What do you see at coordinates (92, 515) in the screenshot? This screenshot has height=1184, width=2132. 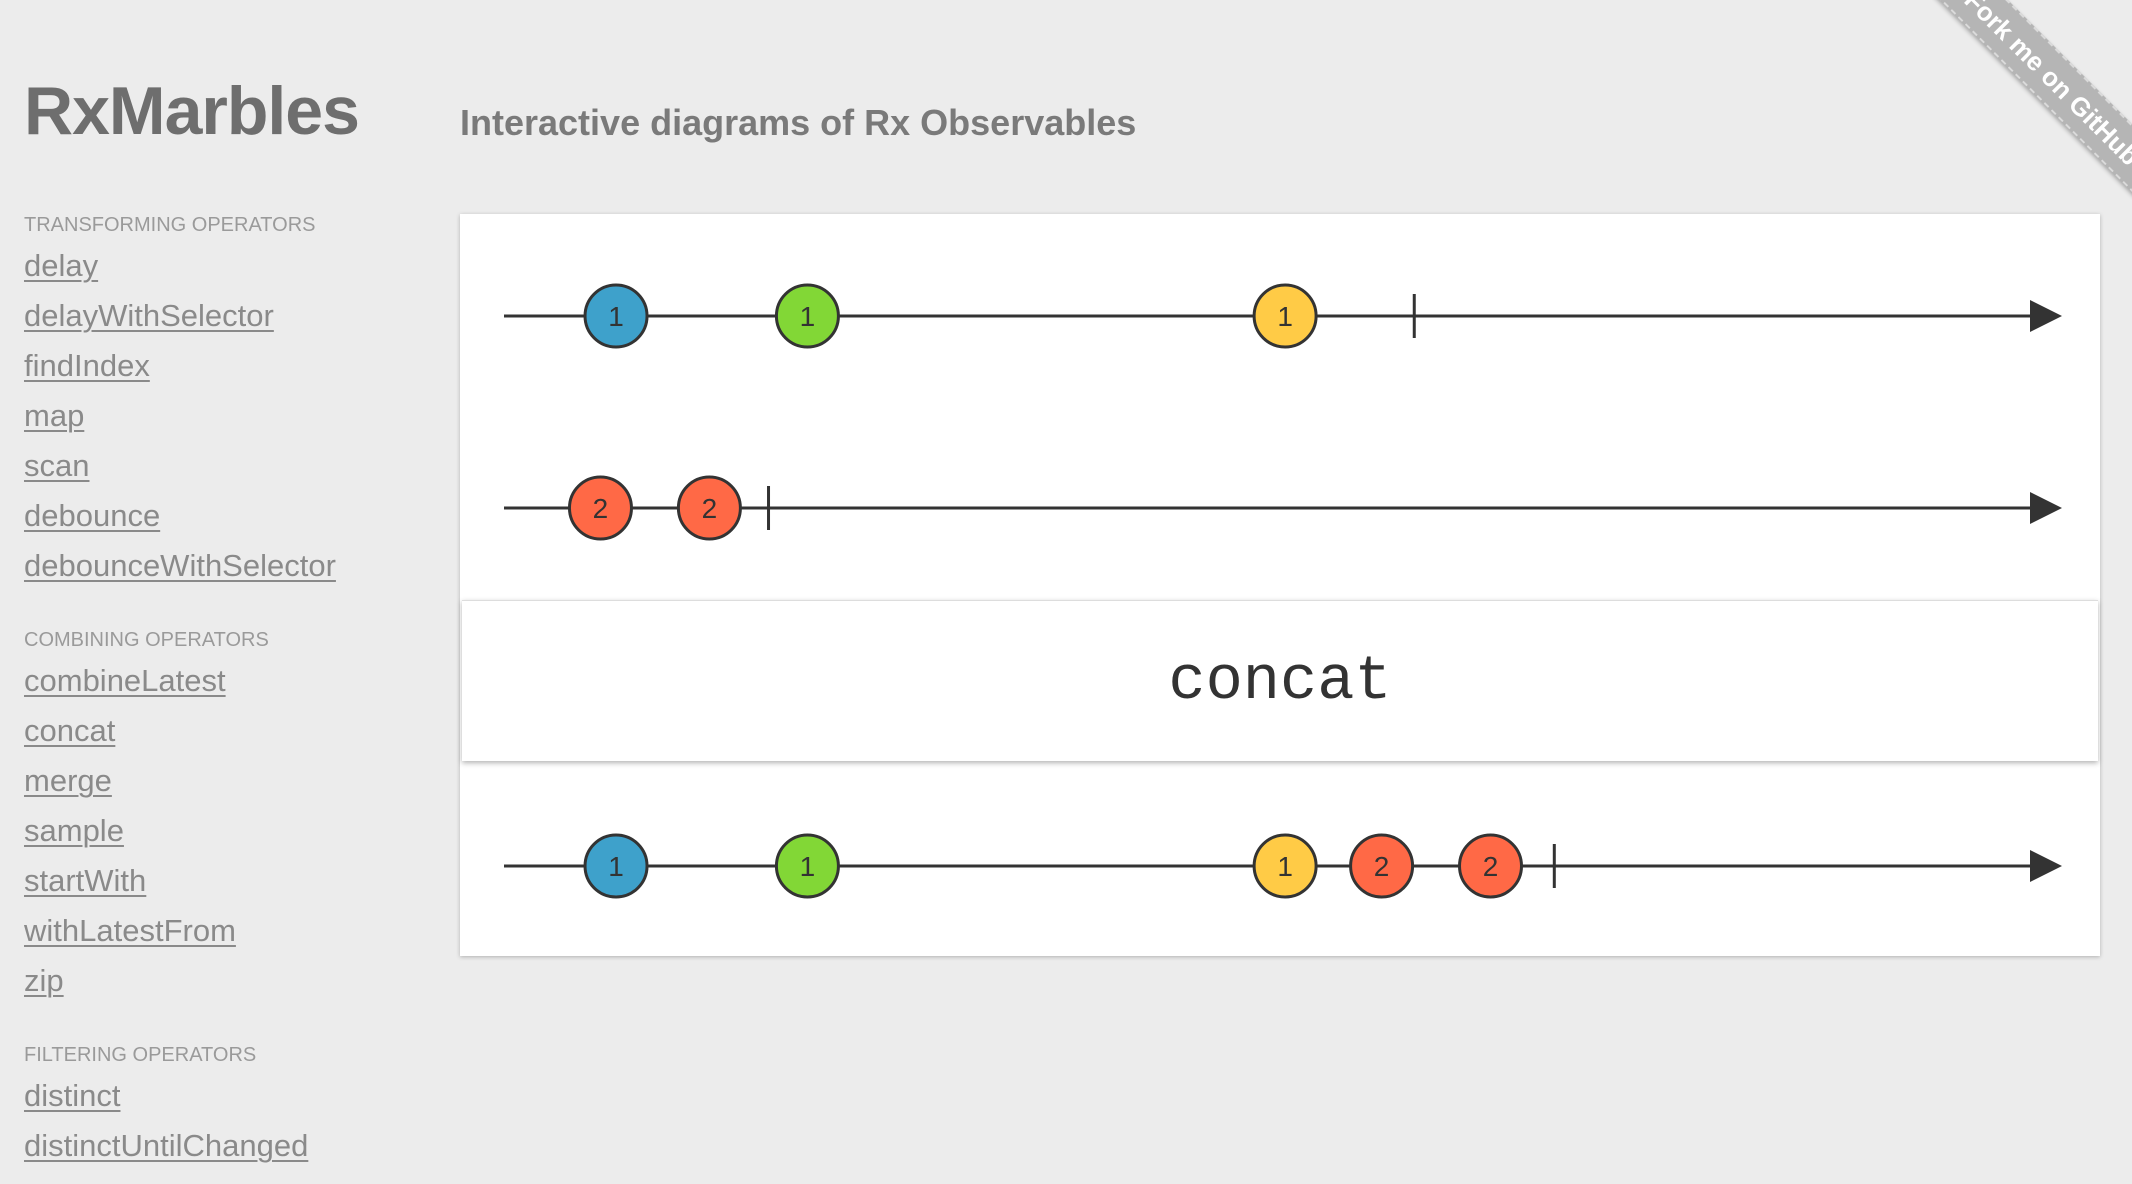 I see `operator-link-debounce: debounce` at bounding box center [92, 515].